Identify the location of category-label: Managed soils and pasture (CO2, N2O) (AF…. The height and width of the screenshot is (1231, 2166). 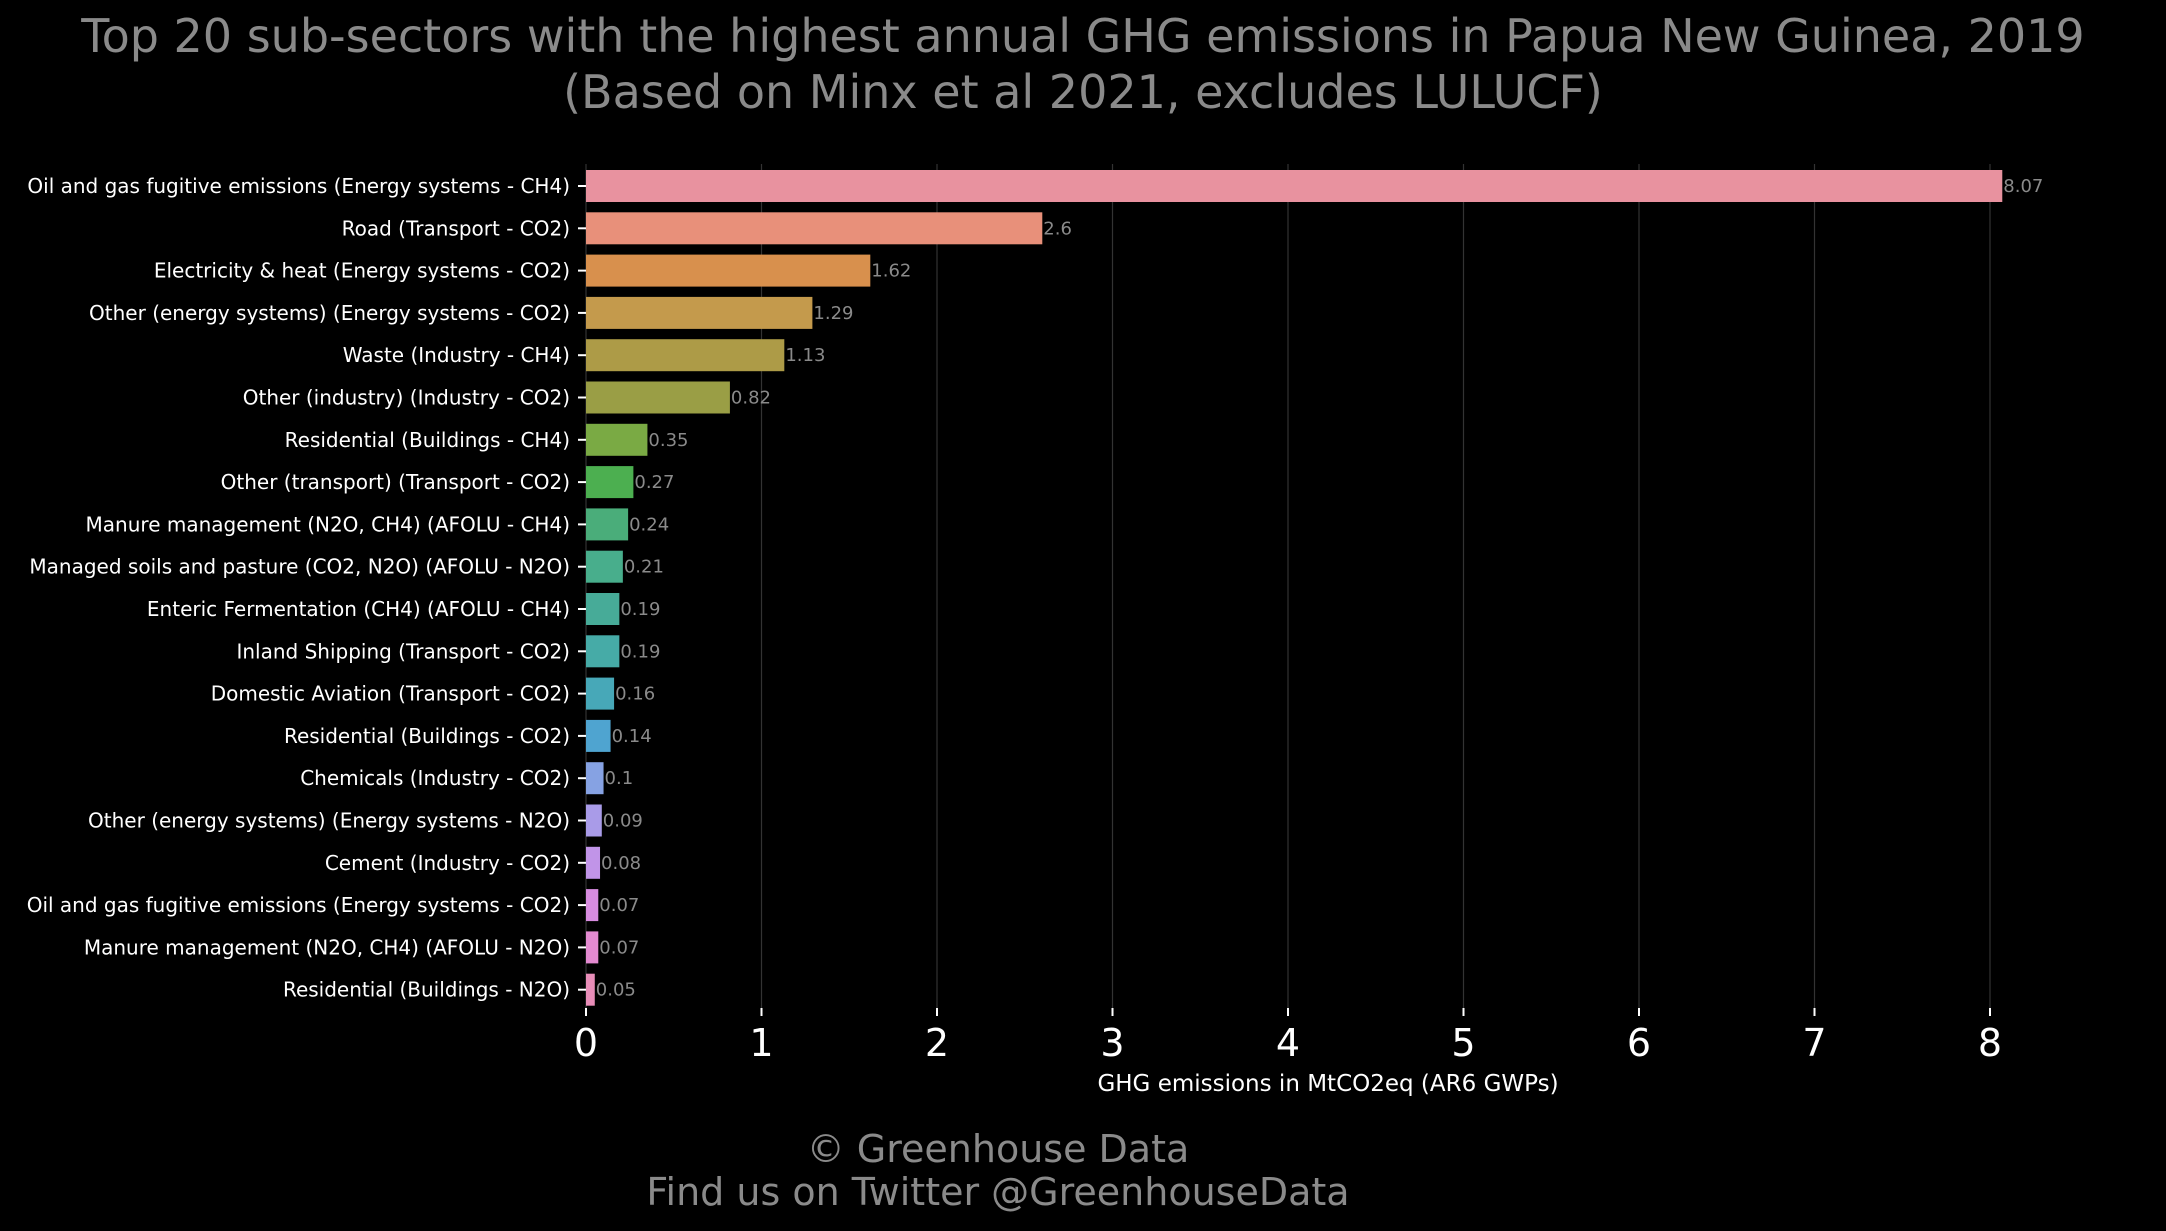
(299, 567).